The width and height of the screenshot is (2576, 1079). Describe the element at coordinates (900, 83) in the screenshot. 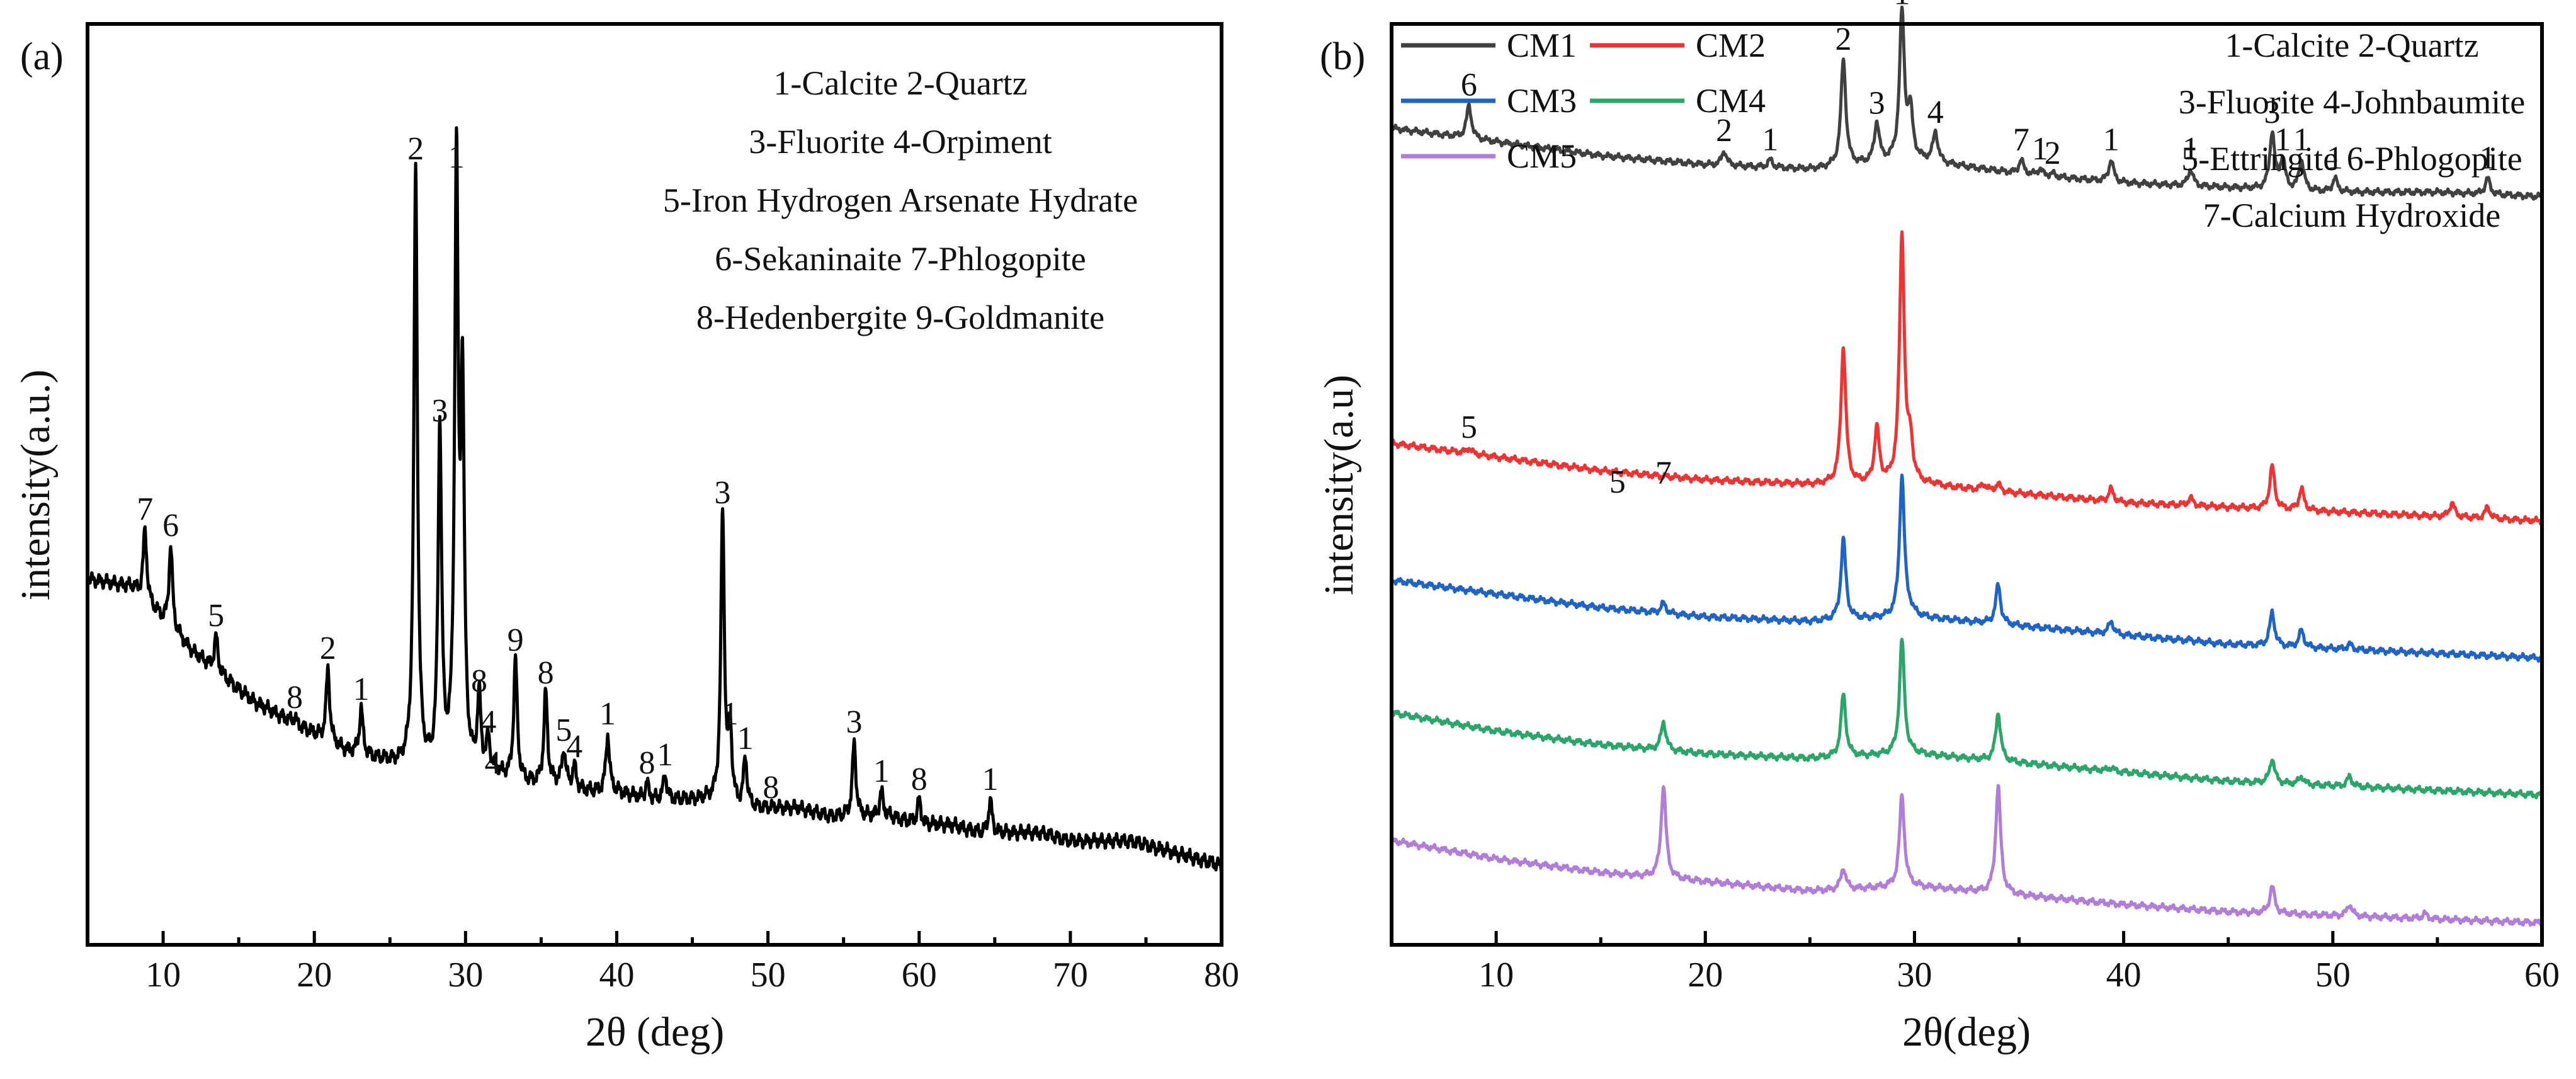

I see `panel-a-phase-legend-line: 1-Calcite 2-Quartz` at that location.